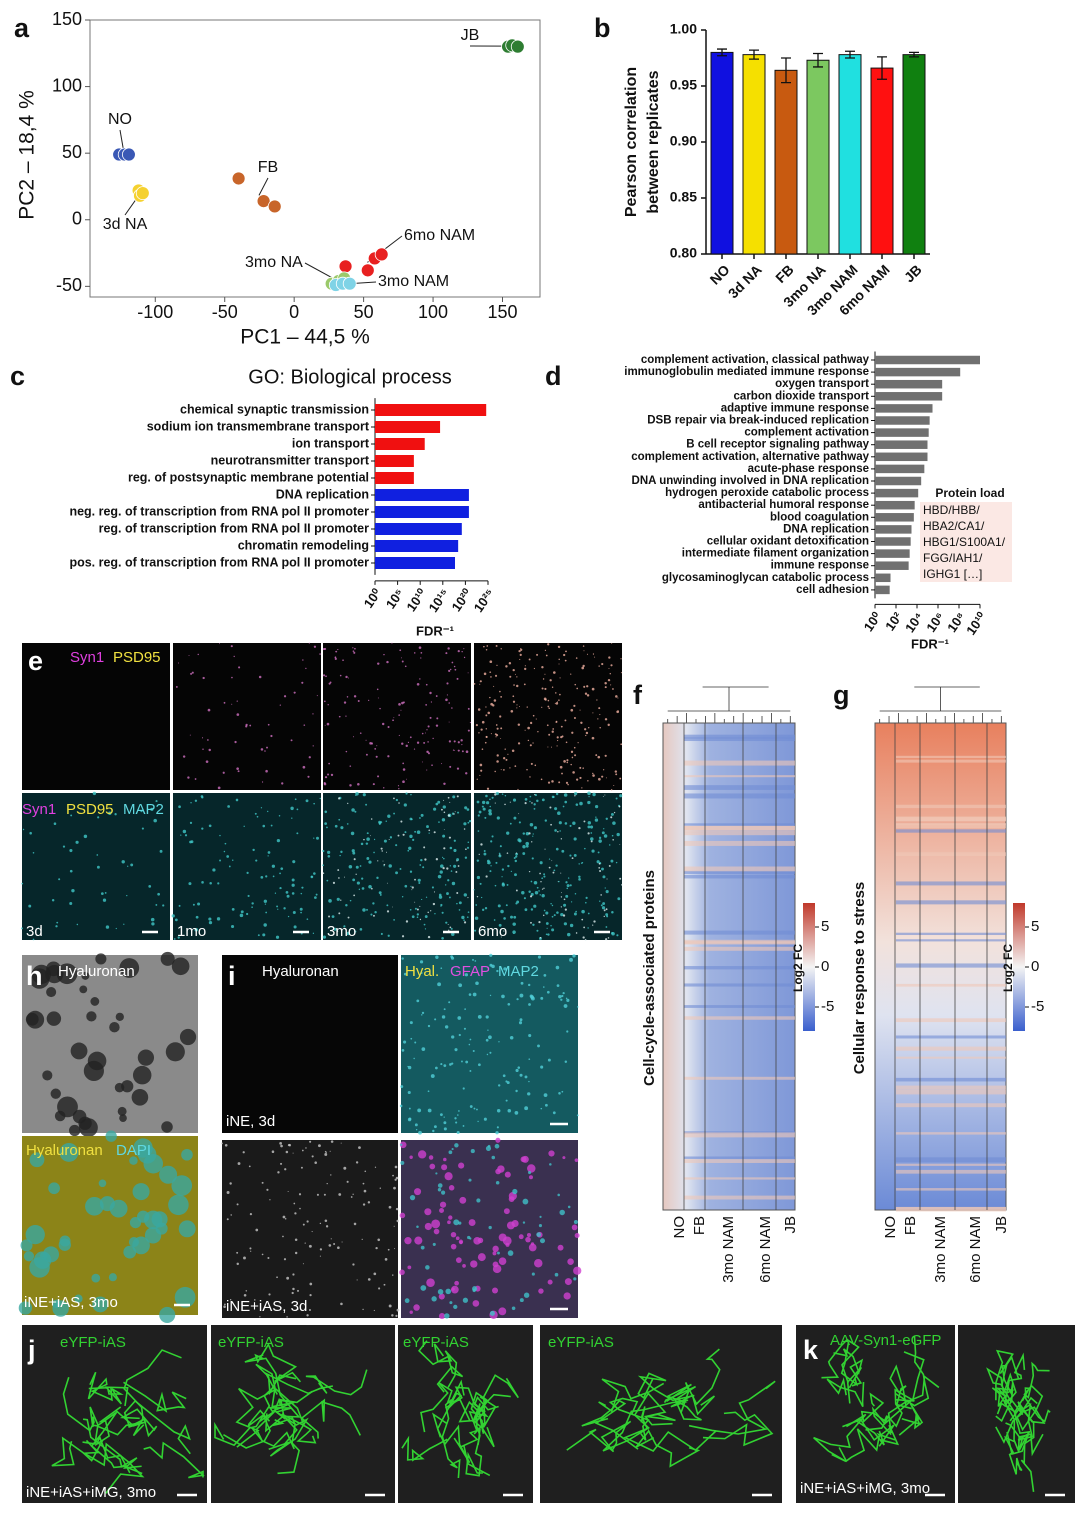 The image size is (1080, 1514). Describe the element at coordinates (492, 931) in the screenshot. I see `panel-label: 6mo` at that location.